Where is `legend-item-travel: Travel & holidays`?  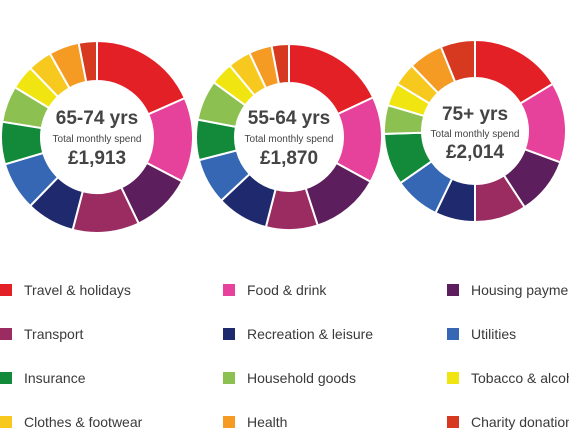 legend-item-travel: Travel & holidays is located at coordinates (65, 290).